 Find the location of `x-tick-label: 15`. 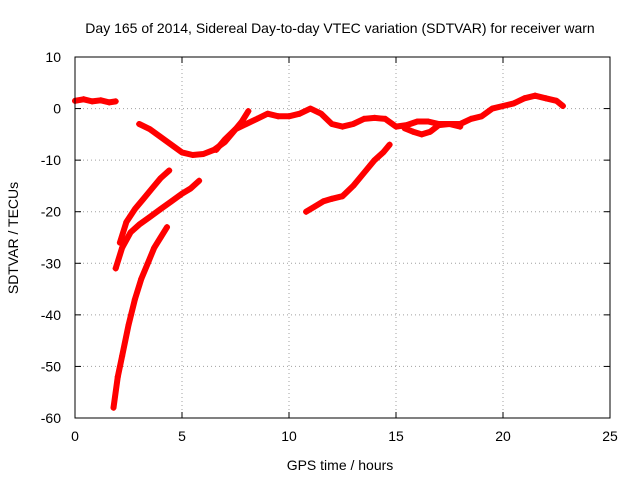

x-tick-label: 15 is located at coordinates (396, 436).